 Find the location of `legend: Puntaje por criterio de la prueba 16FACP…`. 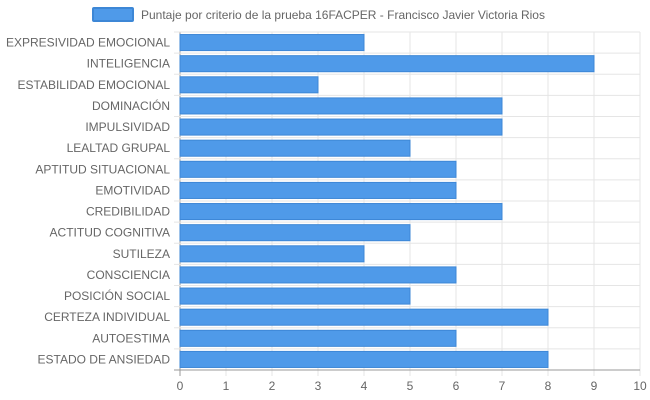

legend: Puntaje por criterio de la prueba 16FACP… is located at coordinates (318, 14).